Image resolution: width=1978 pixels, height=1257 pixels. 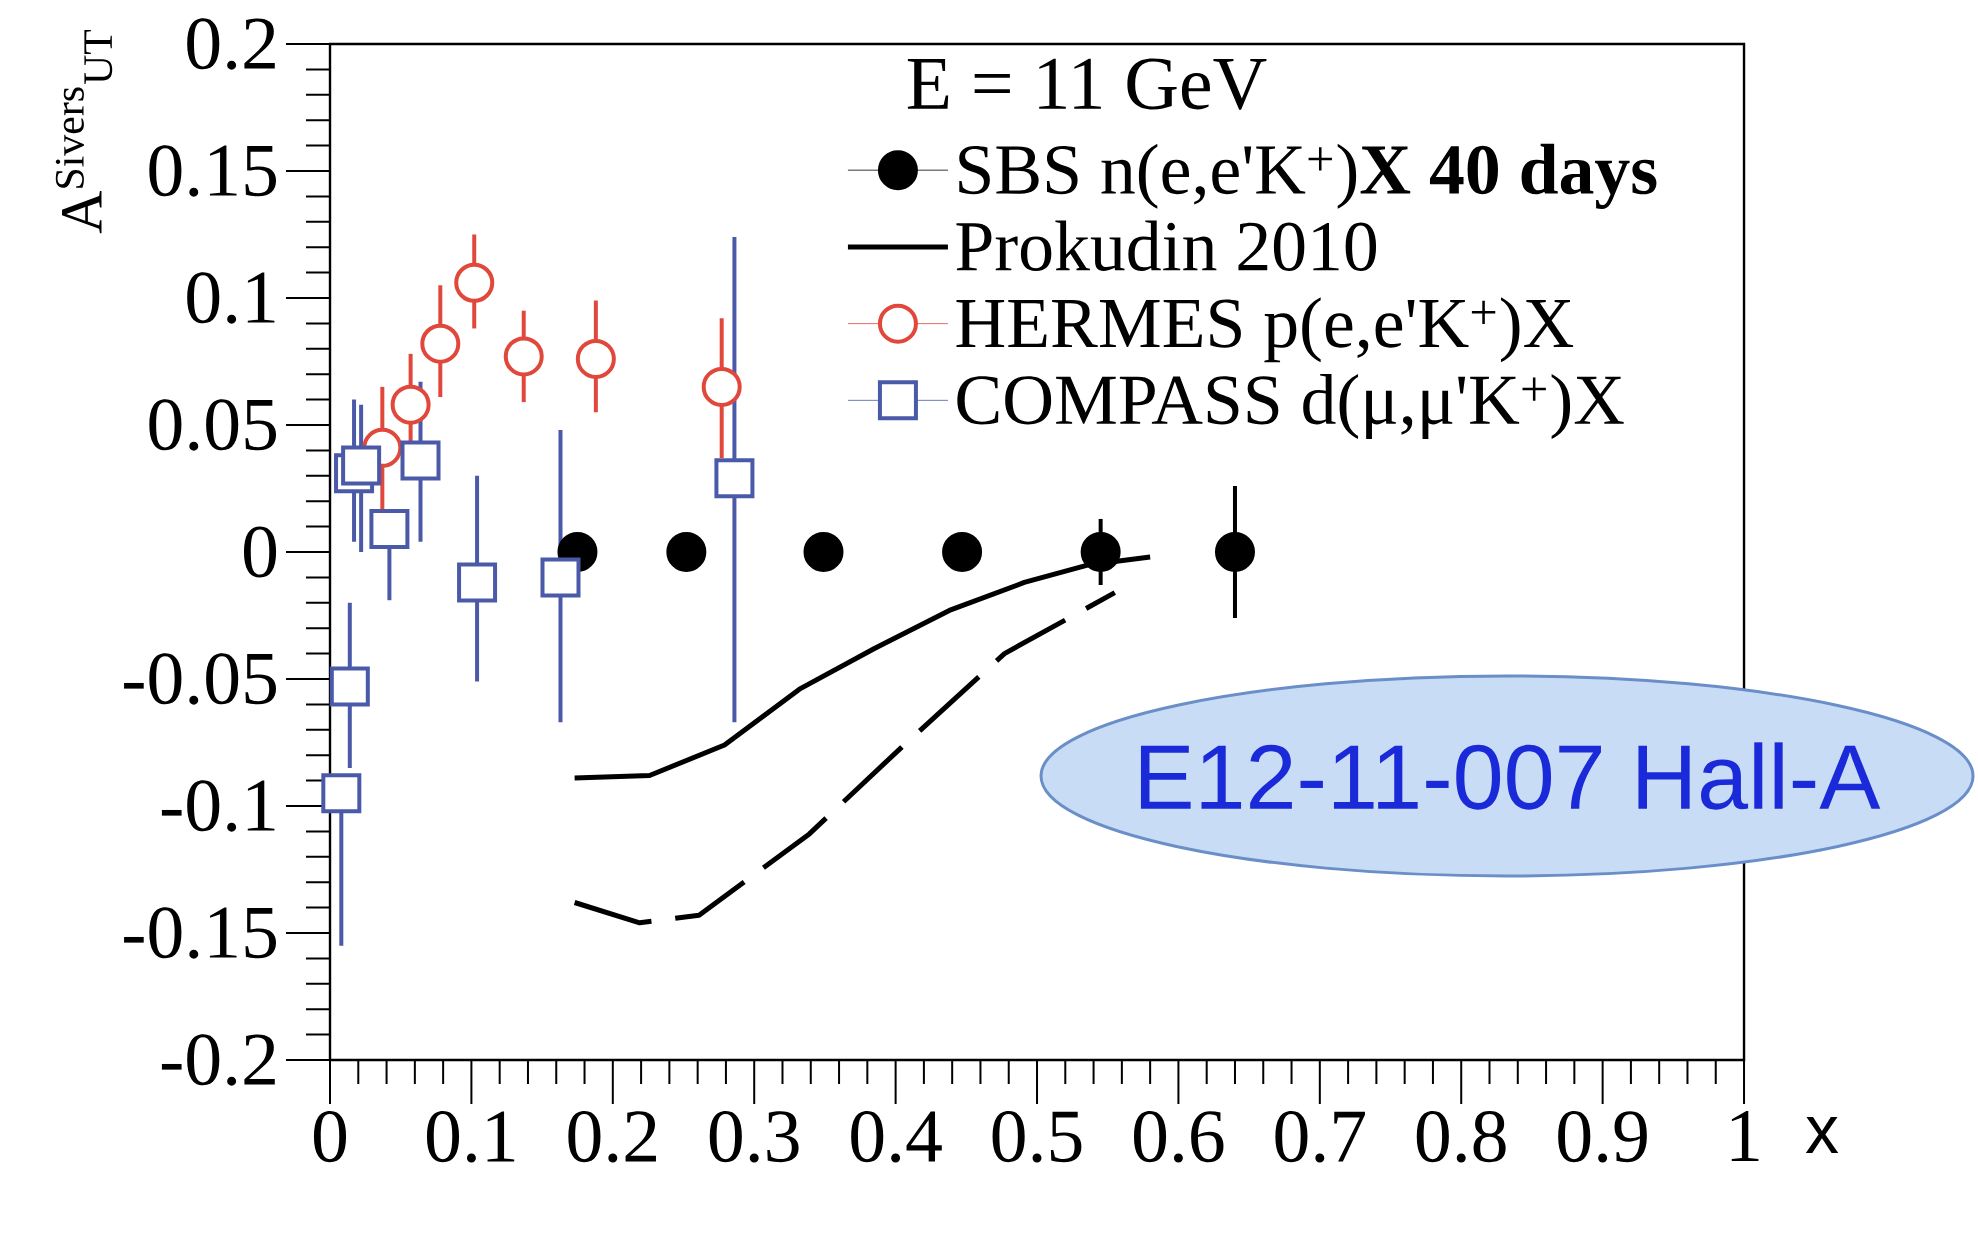 What do you see at coordinates (612, 1137) in the screenshot?
I see `x-tick-label: 0.2` at bounding box center [612, 1137].